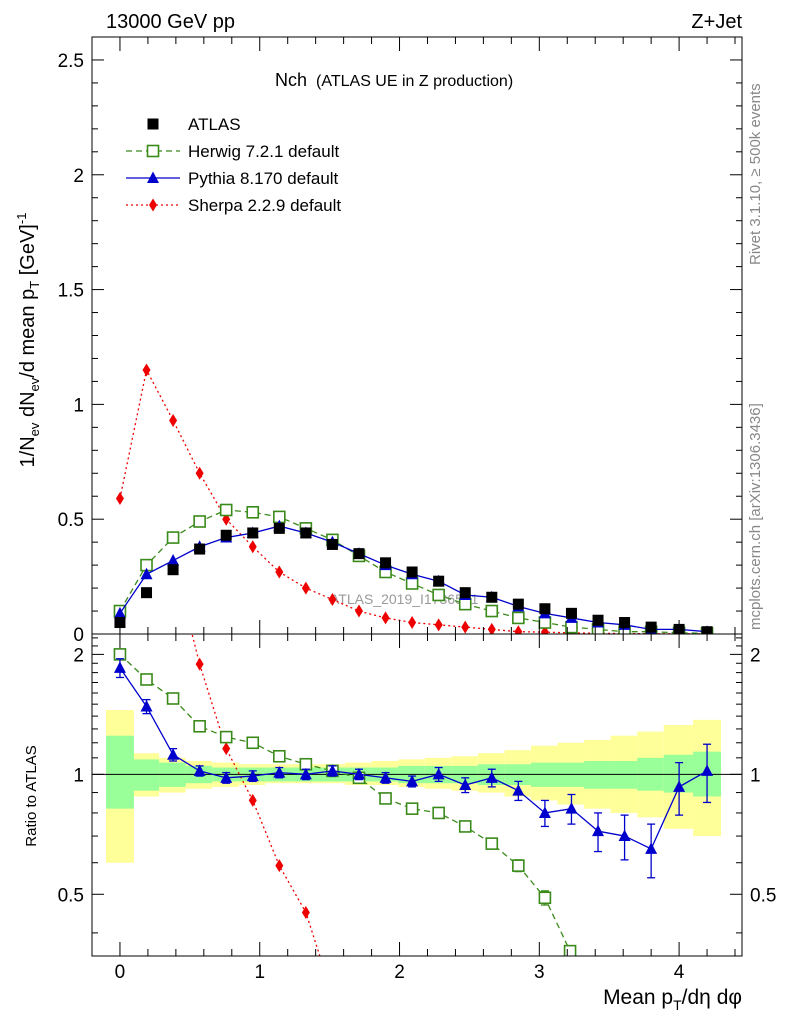 This screenshot has width=786, height=1024. Describe the element at coordinates (153, 151) in the screenshot. I see `legend-marker-herwig` at that location.